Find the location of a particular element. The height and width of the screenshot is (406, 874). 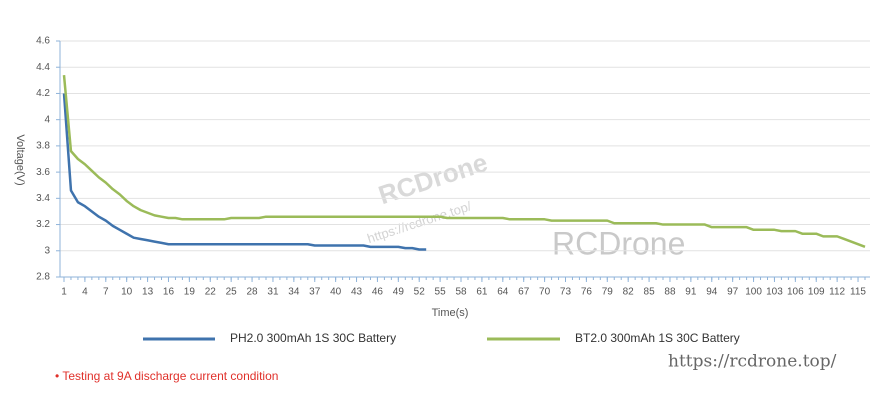

x-tick-label: 64 is located at coordinates (503, 292).